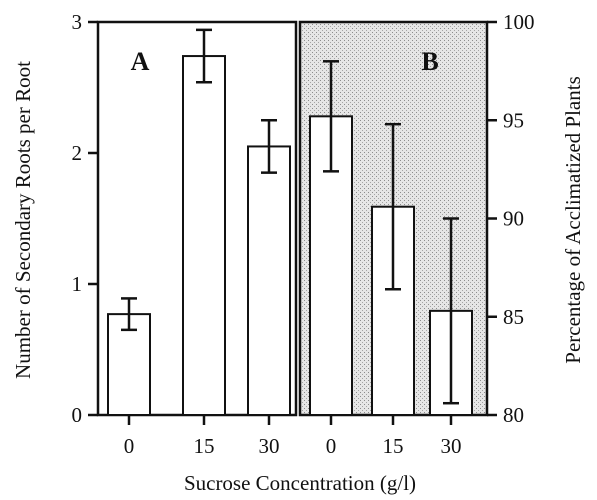  I want to click on panel-b-y-tick-label-100: 100, so click(519, 22).